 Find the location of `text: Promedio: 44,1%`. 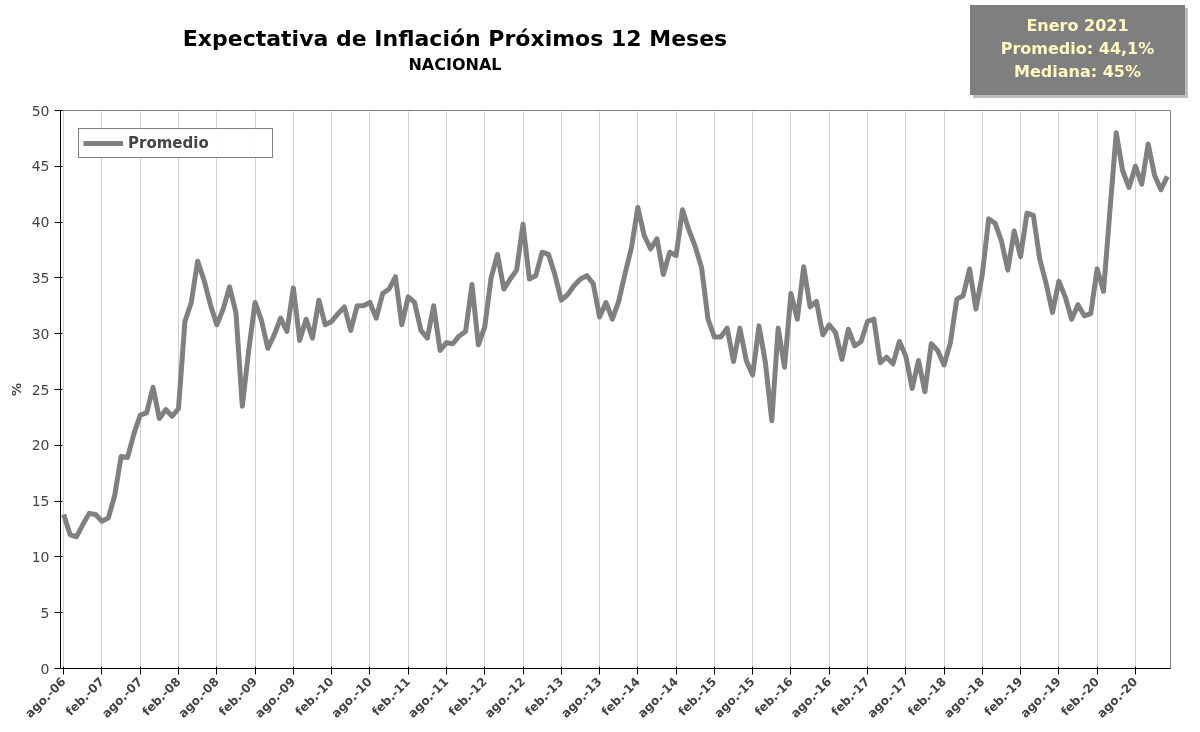

text: Promedio: 44,1% is located at coordinates (1077, 48).